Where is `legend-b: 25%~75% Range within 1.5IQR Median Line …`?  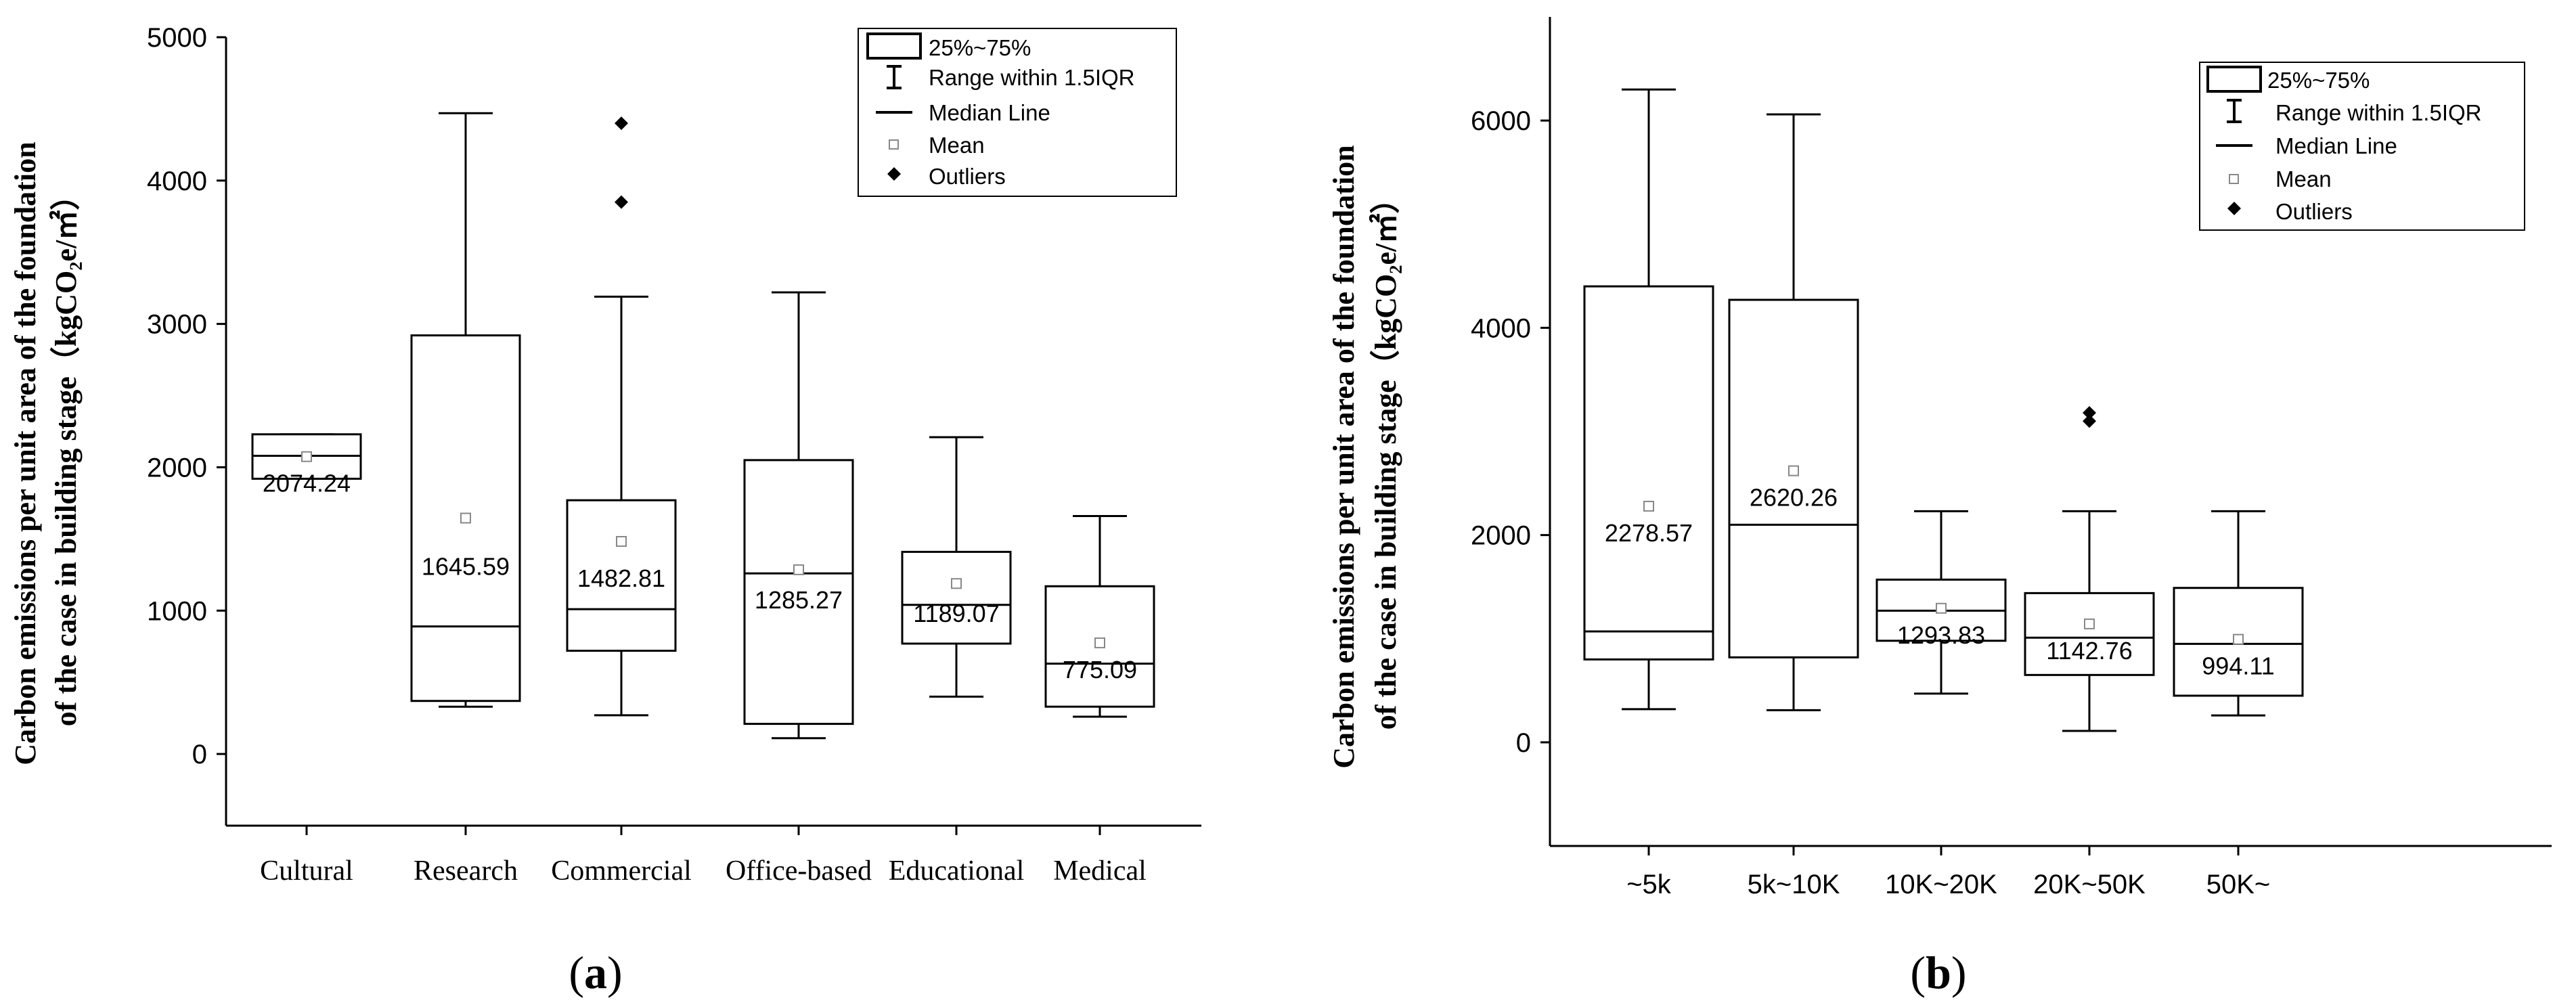
legend-b: 25%~75% Range within 1.5IQR Median Line … is located at coordinates (2362, 147).